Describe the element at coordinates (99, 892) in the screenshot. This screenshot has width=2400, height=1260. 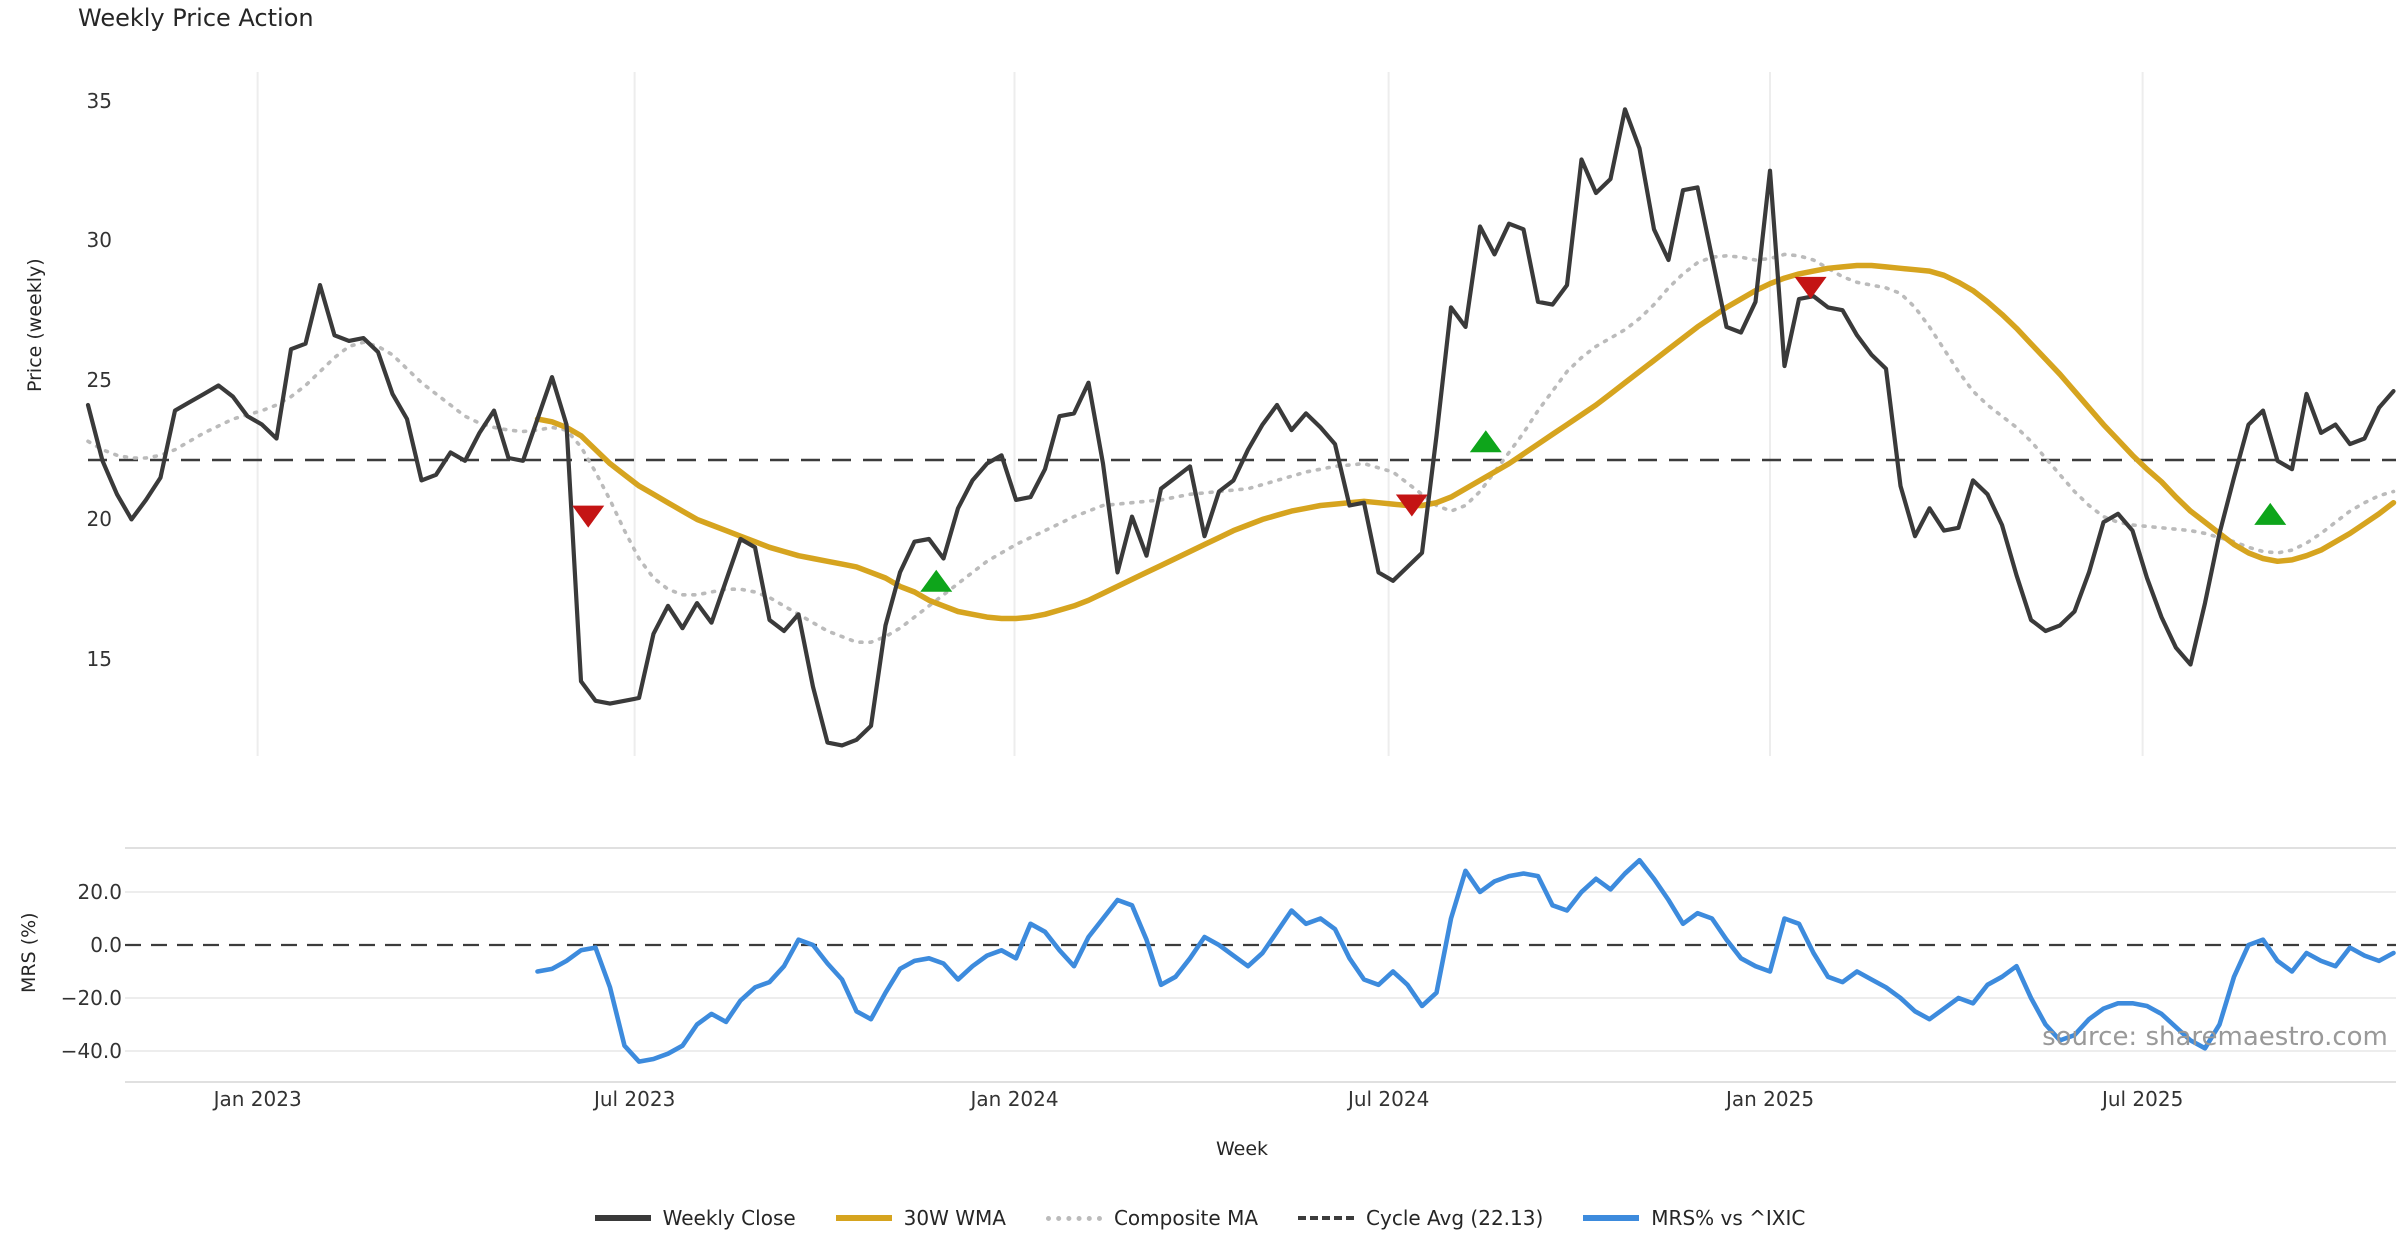
I see `mrs-tick-label: 20.0` at that location.